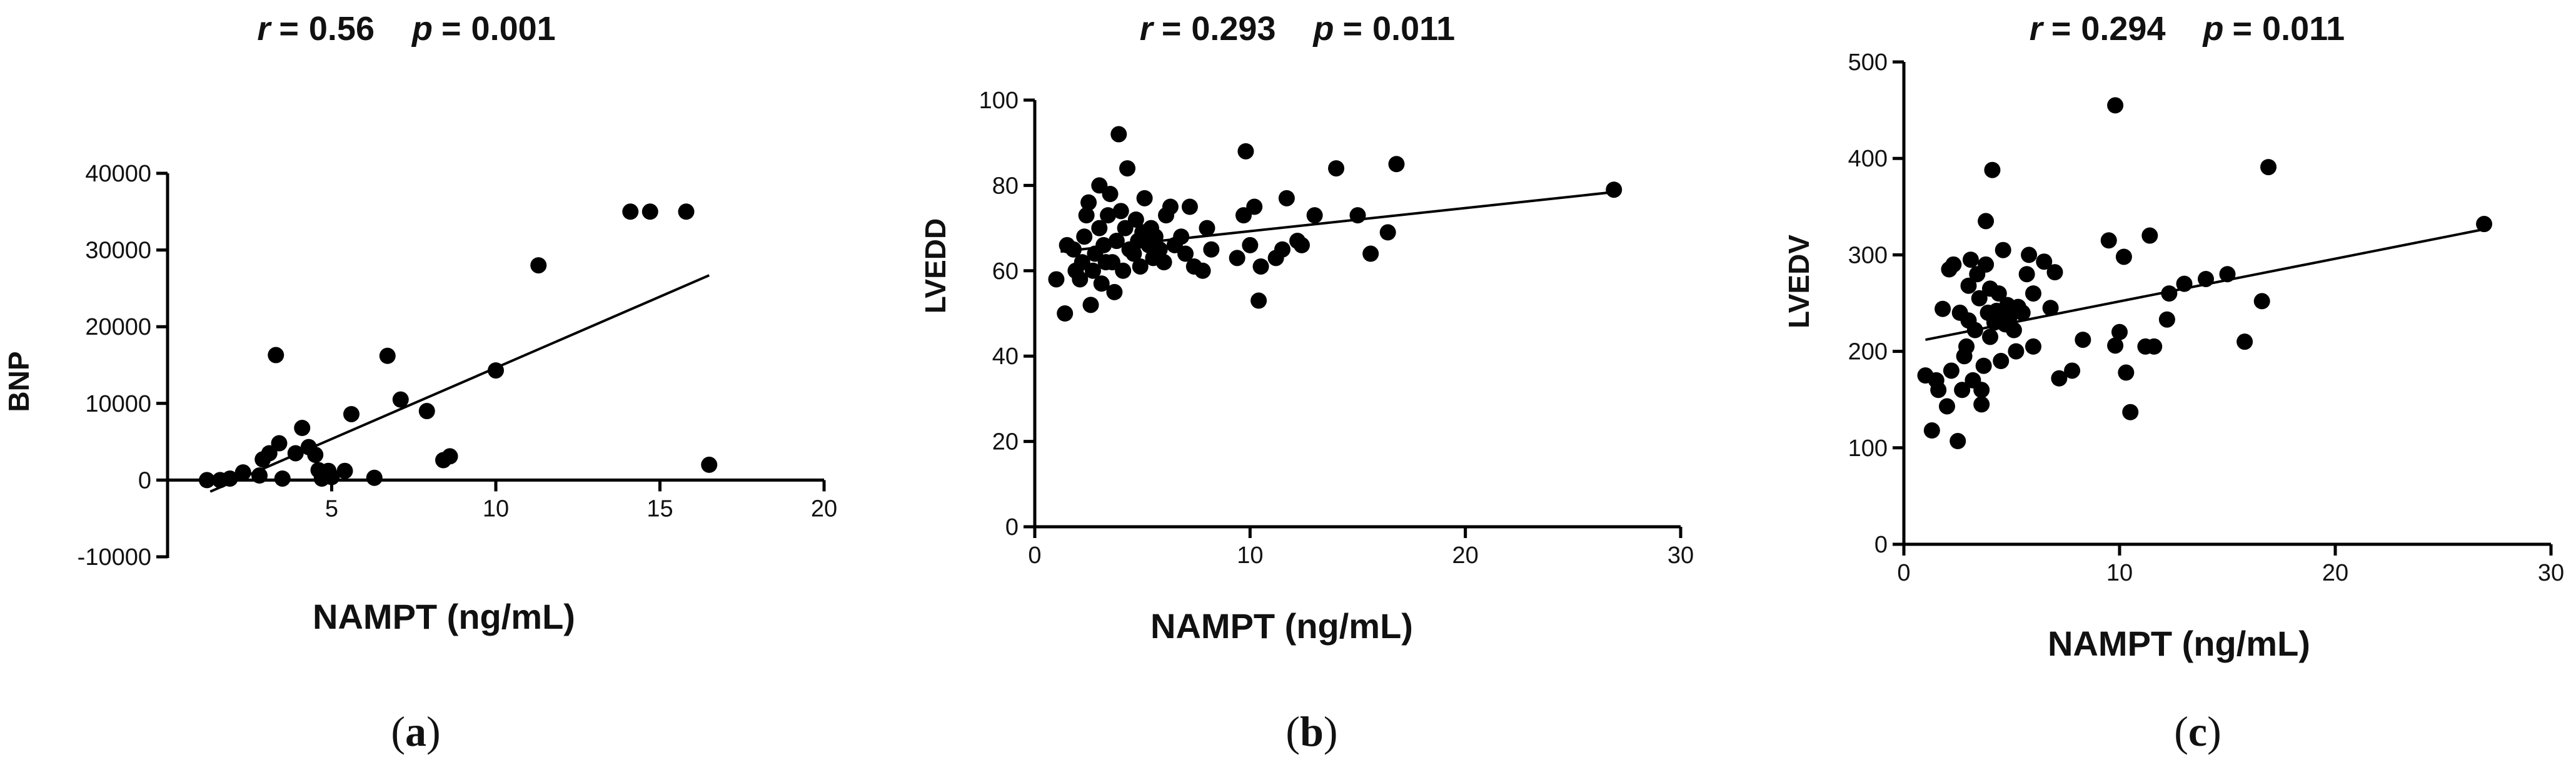 This screenshot has width=2576, height=757. What do you see at coordinates (144, 480) in the screenshot?
I see `panel-a-y-tick-label: 0` at bounding box center [144, 480].